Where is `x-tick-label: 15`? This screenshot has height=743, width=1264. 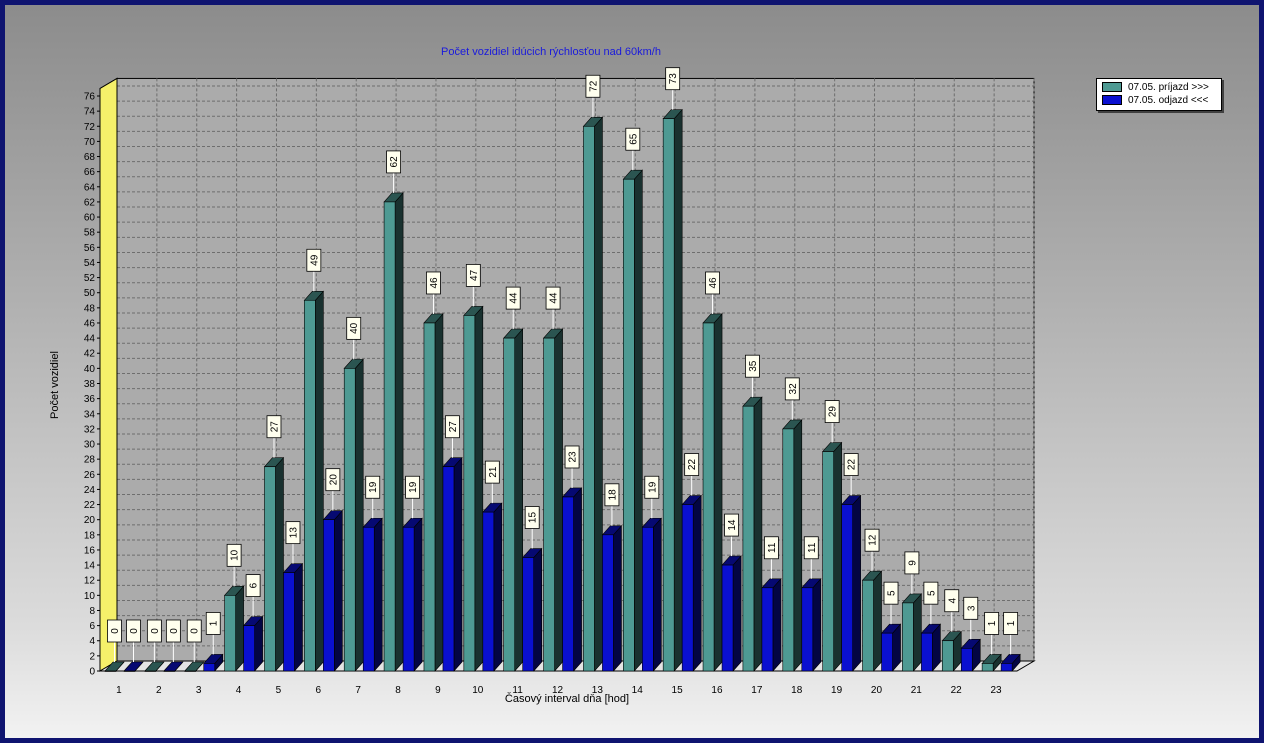
x-tick-label: 15 is located at coordinates (678, 690).